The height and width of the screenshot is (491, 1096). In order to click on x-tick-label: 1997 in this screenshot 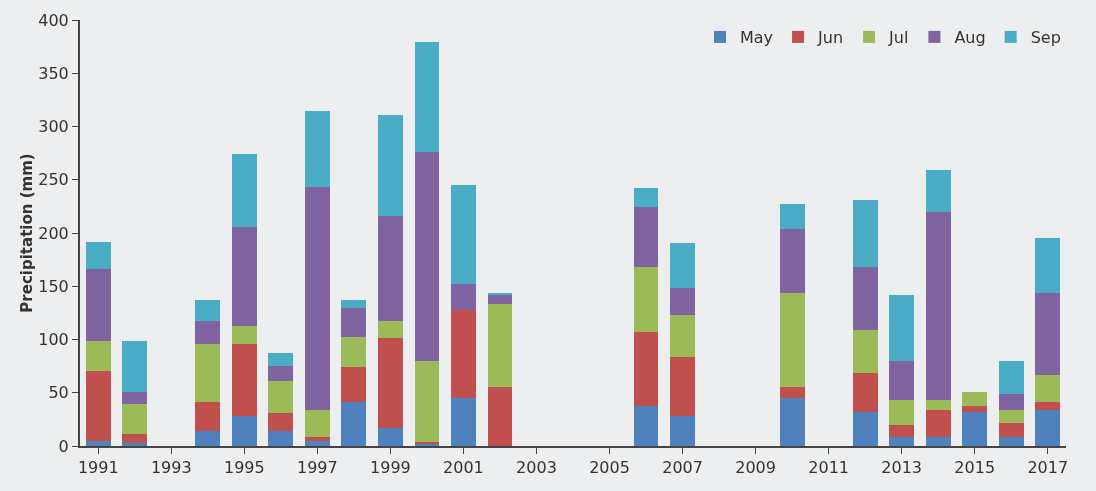, I will do `click(317, 468)`.